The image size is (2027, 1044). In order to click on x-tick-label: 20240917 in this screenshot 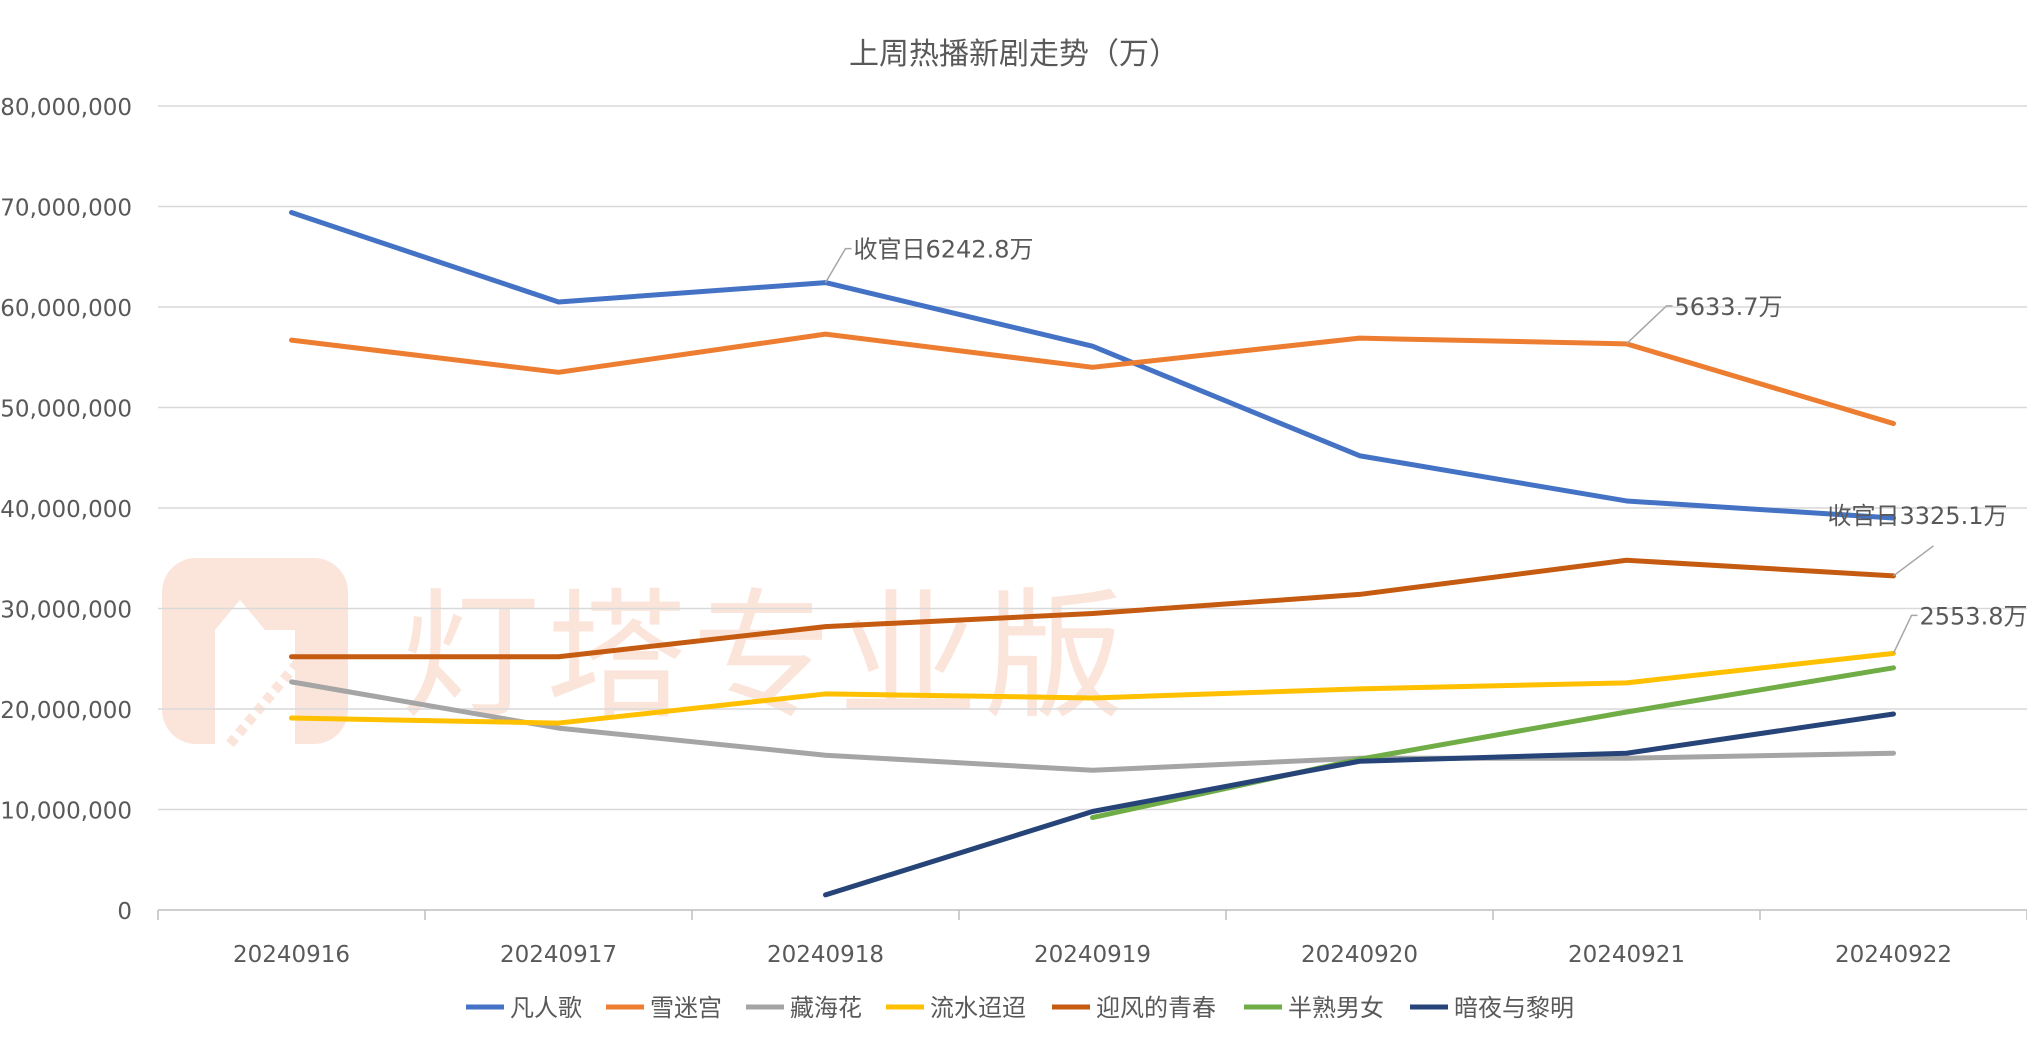, I will do `click(558, 955)`.